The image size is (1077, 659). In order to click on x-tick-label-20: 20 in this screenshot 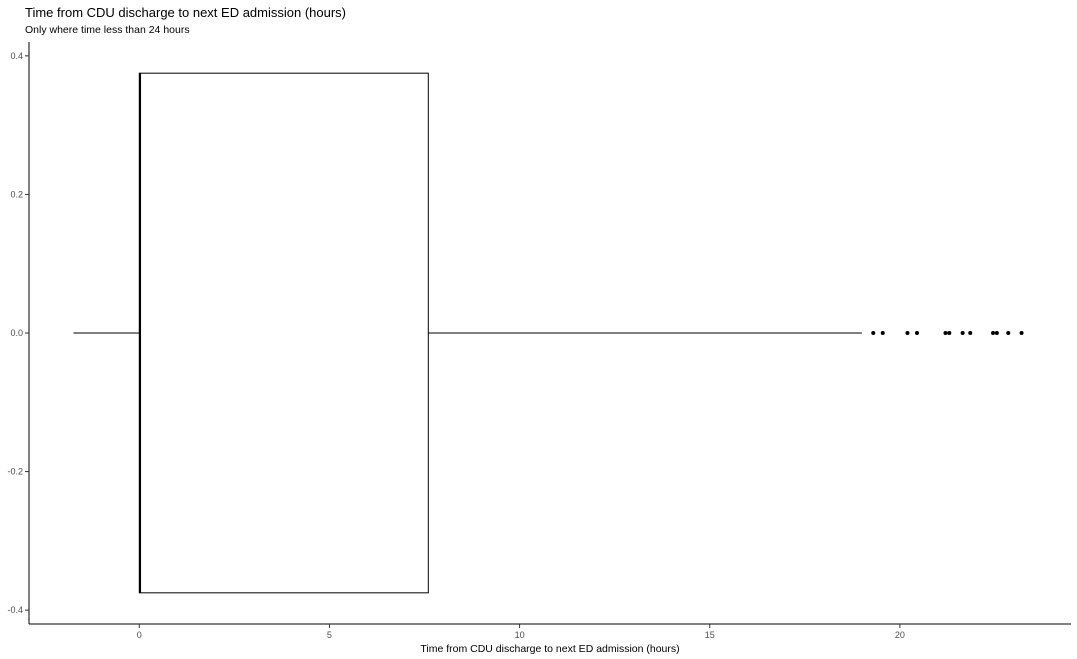, I will do `click(900, 635)`.